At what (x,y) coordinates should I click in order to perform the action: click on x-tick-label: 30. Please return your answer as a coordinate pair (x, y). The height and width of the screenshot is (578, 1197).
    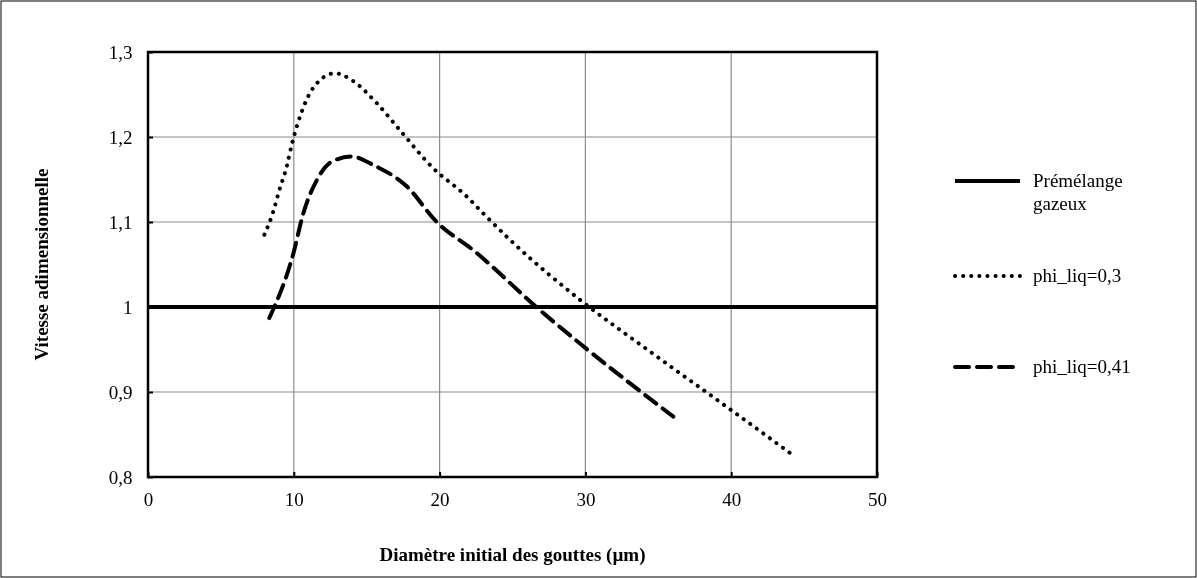
    Looking at the image, I should click on (586, 499).